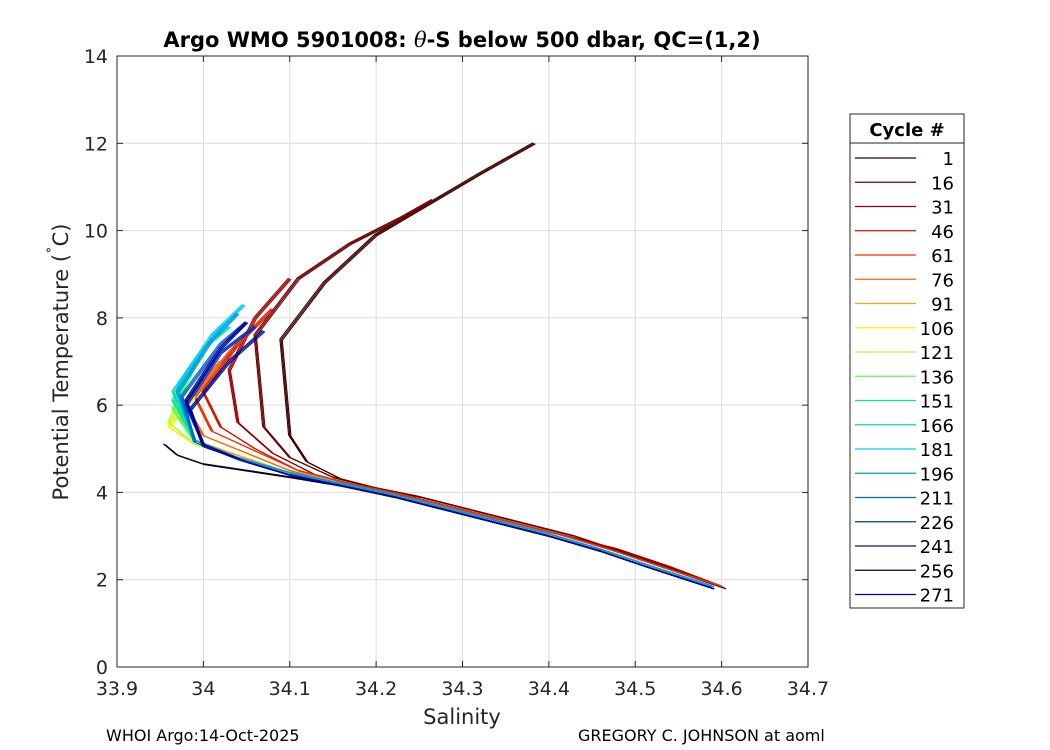 The image size is (1050, 750). What do you see at coordinates (102, 319) in the screenshot?
I see `y-tick-label: 8` at bounding box center [102, 319].